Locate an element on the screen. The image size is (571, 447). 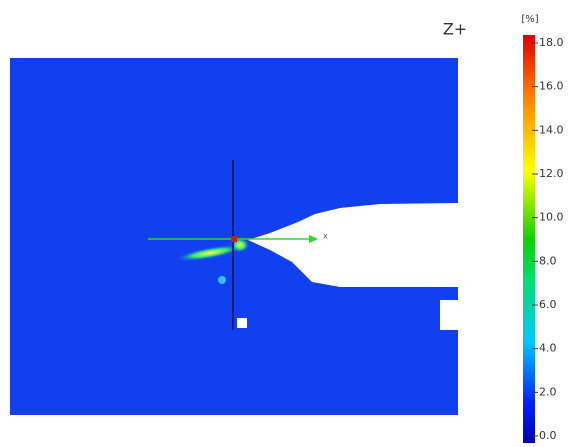
tick-label: 2.0 is located at coordinates (548, 391).